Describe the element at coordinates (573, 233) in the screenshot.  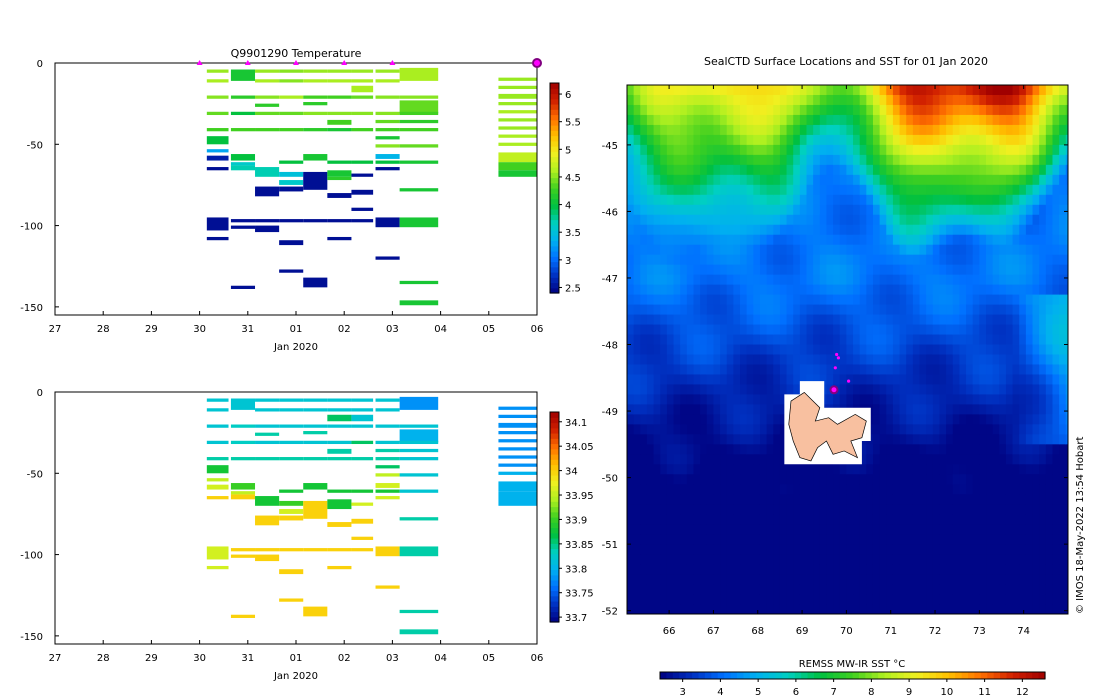
I see `colorbar-tick-label: 3.5` at that location.